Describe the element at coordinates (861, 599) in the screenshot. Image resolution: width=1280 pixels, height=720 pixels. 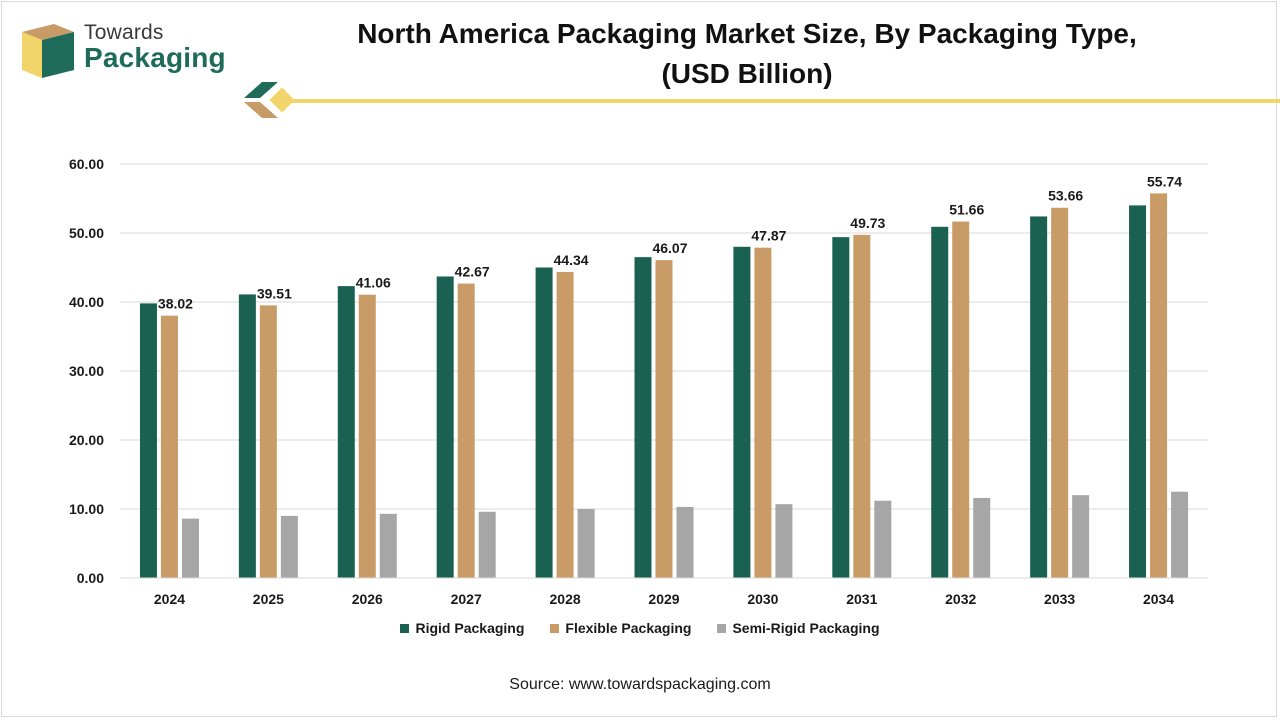
I see `x-tick-label: 2031` at that location.